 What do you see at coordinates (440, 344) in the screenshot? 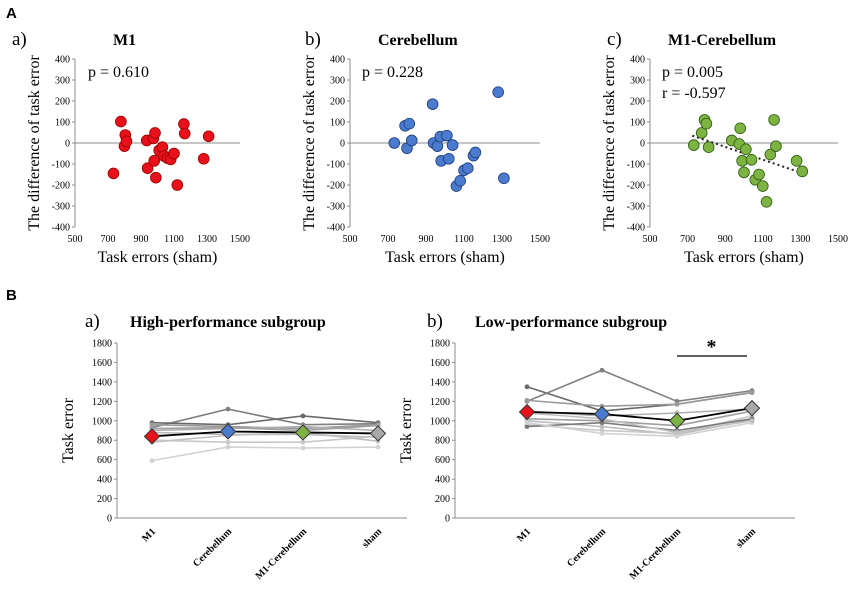
I see `y-tick-label: 1800` at bounding box center [440, 344].